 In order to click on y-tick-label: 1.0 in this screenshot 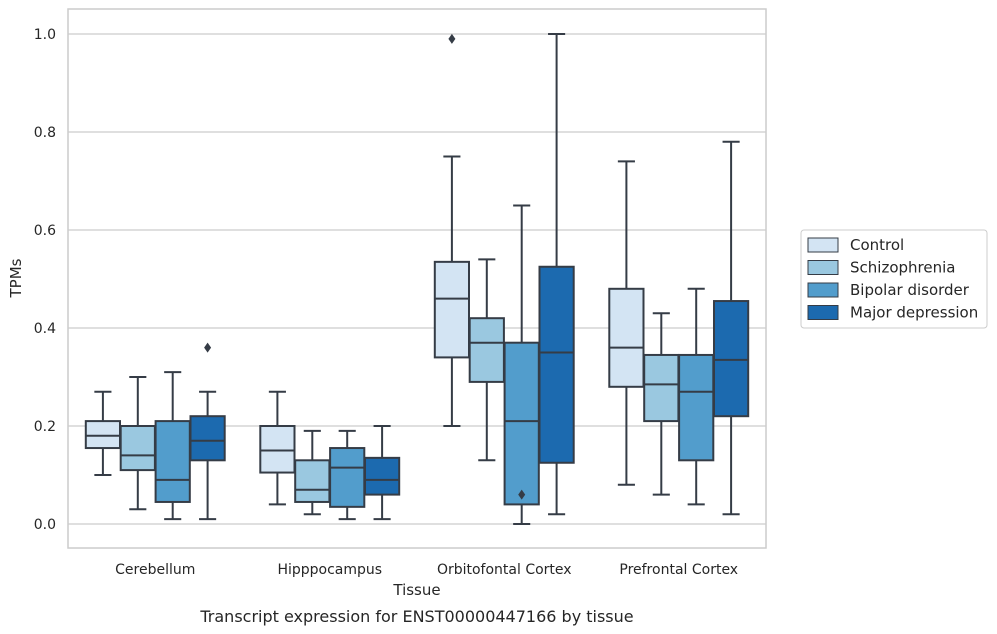, I will do `click(45, 35)`.